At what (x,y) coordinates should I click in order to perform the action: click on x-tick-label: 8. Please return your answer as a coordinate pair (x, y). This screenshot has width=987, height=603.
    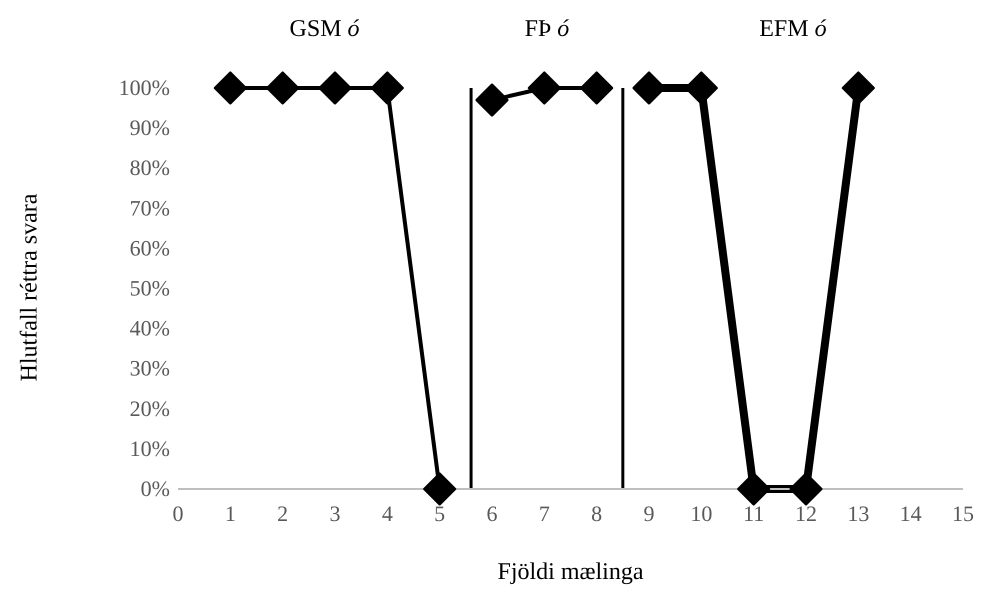
    Looking at the image, I should click on (596, 513).